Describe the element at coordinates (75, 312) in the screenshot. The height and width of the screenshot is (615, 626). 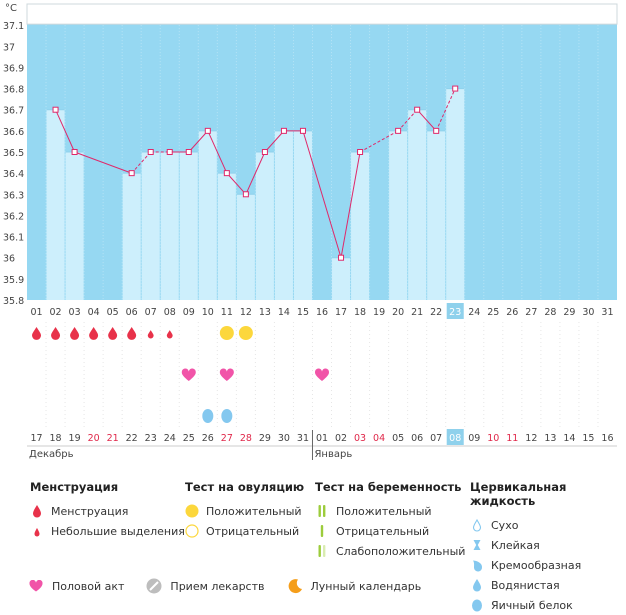
I see `cycle-day-label: 03` at that location.